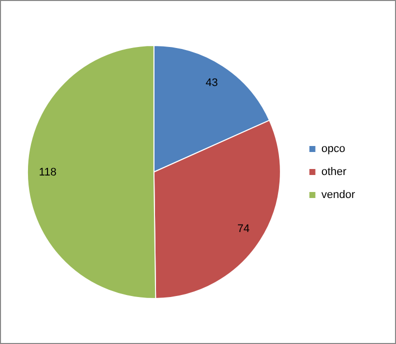 This screenshot has width=396, height=344. What do you see at coordinates (212, 82) in the screenshot?
I see `data-label: 43` at bounding box center [212, 82].